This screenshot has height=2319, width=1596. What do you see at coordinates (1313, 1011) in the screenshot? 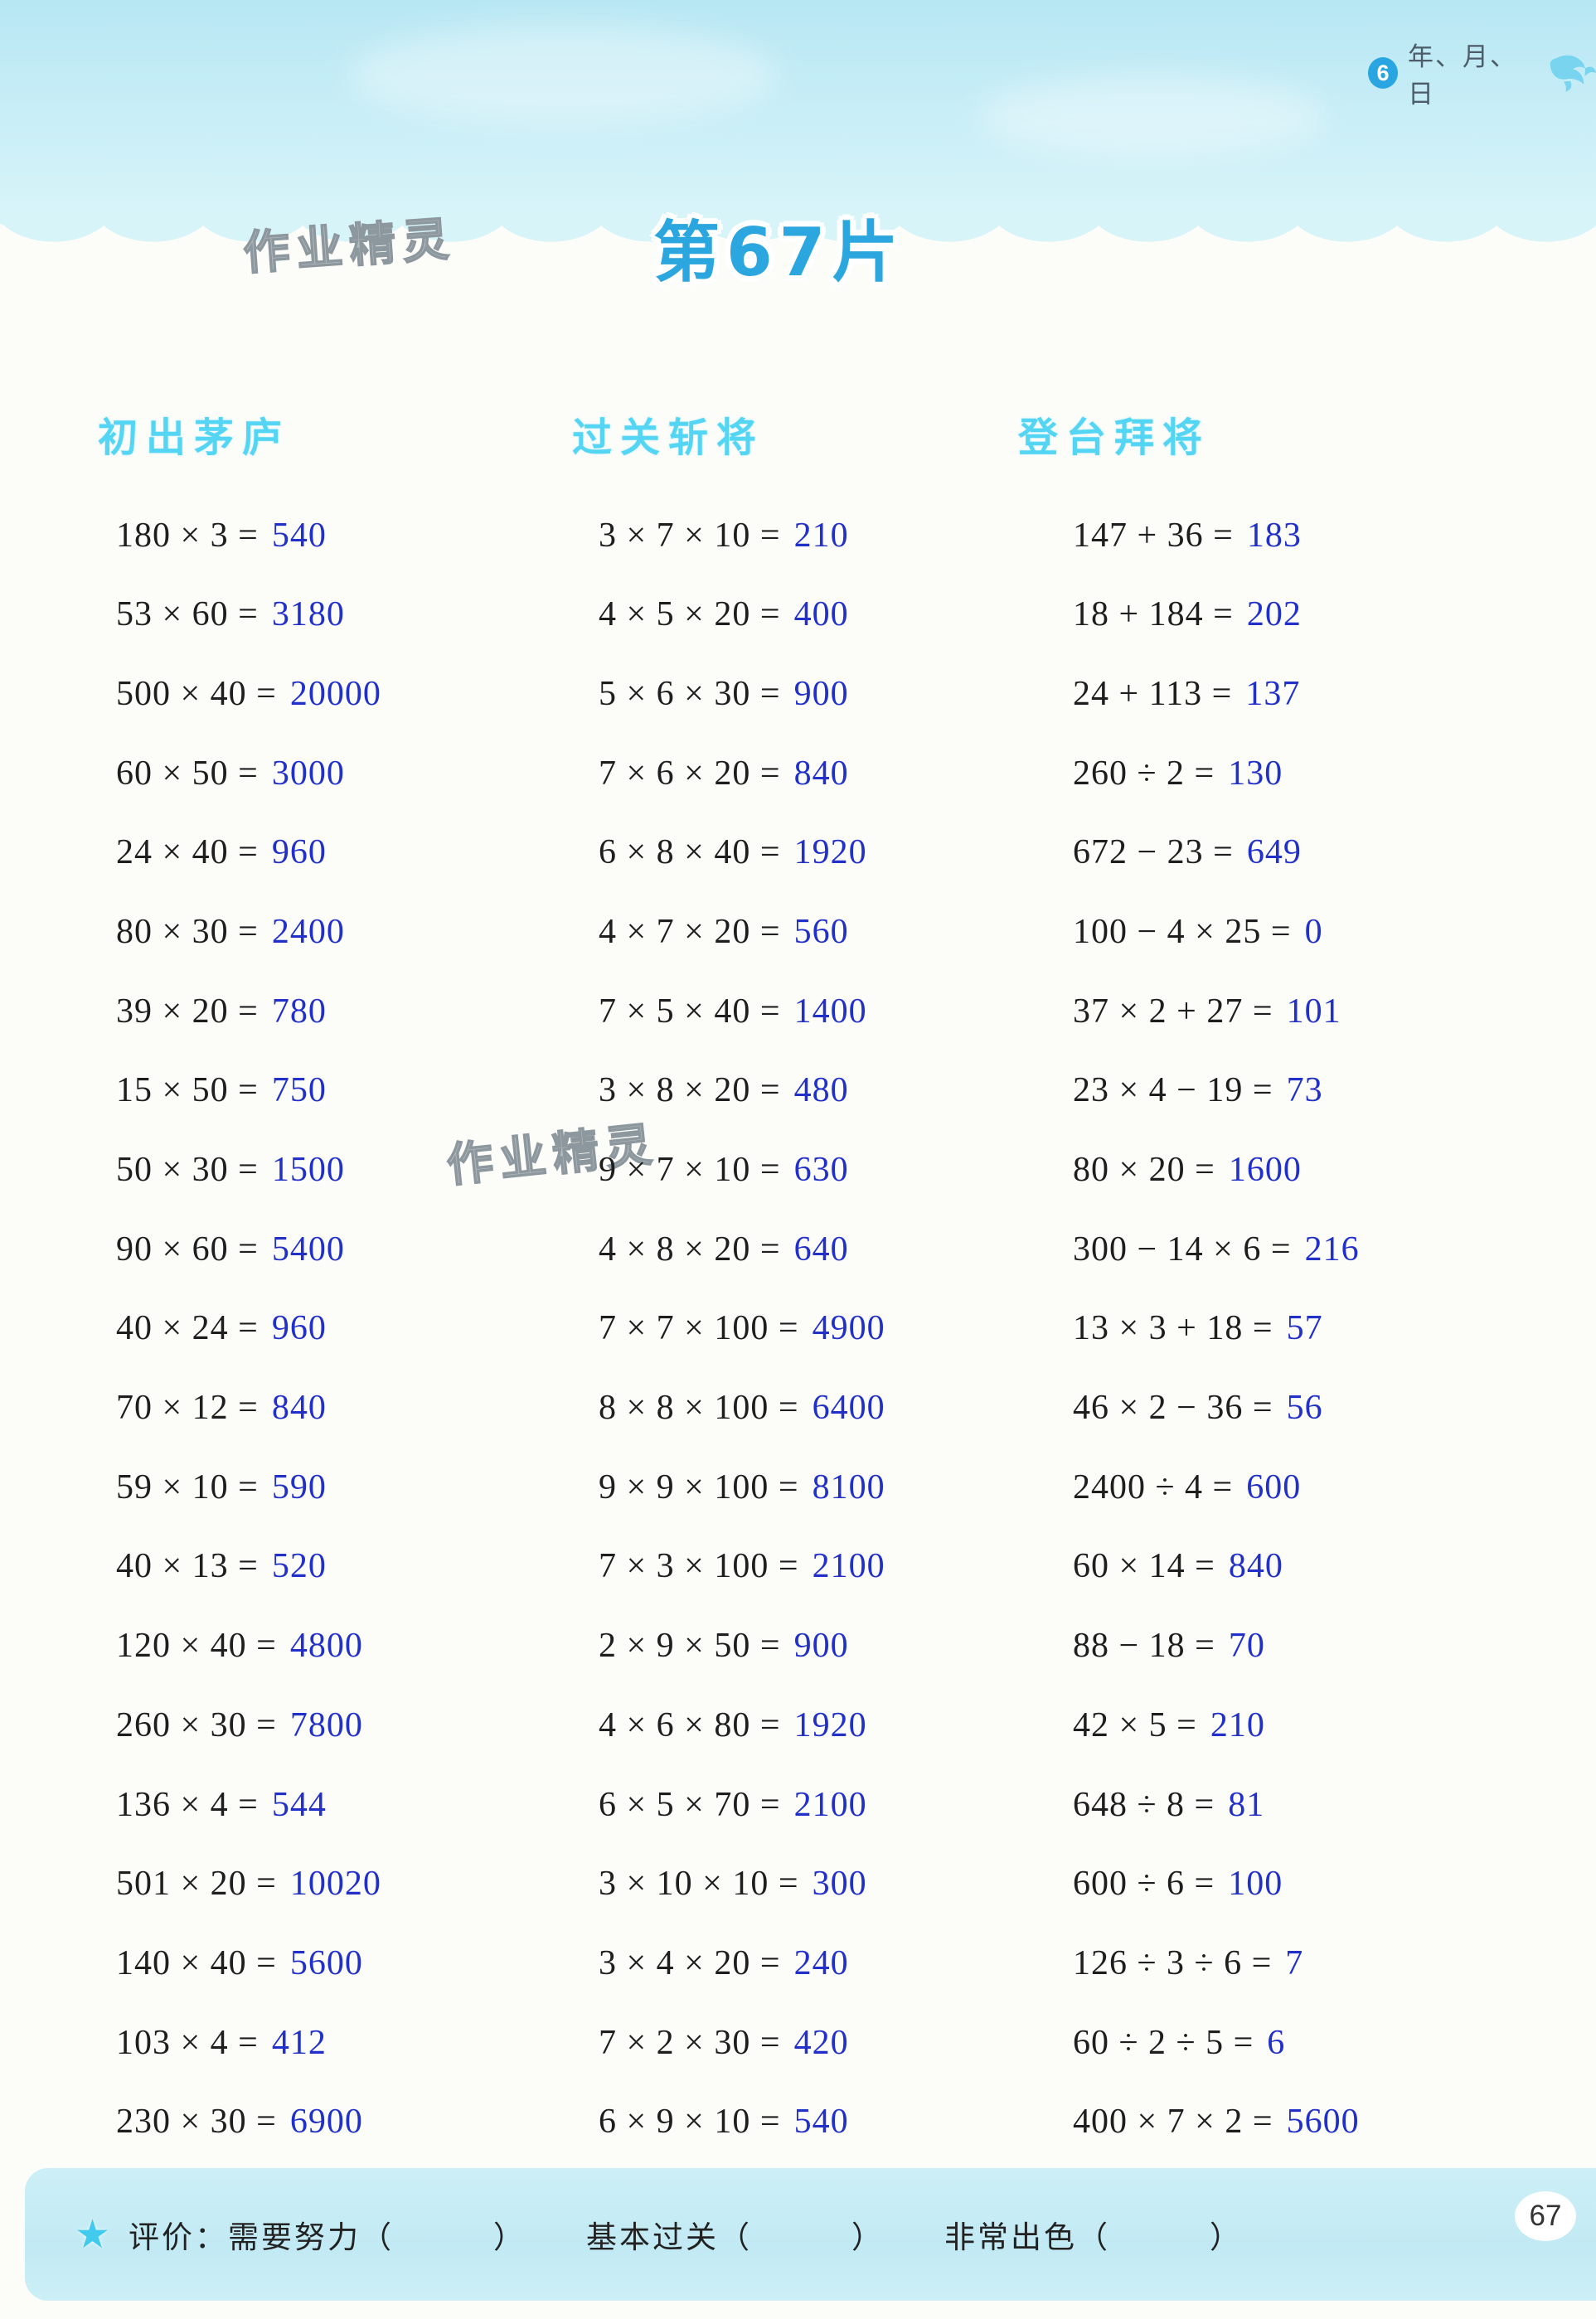
I see `problem-answer: 101` at bounding box center [1313, 1011].